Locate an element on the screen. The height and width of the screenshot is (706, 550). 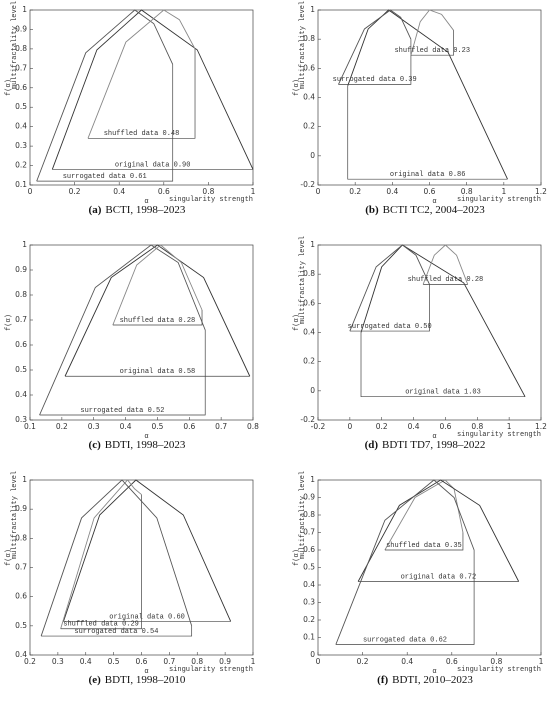
annotation: original data 0.60 is located at coordinates (147, 617).